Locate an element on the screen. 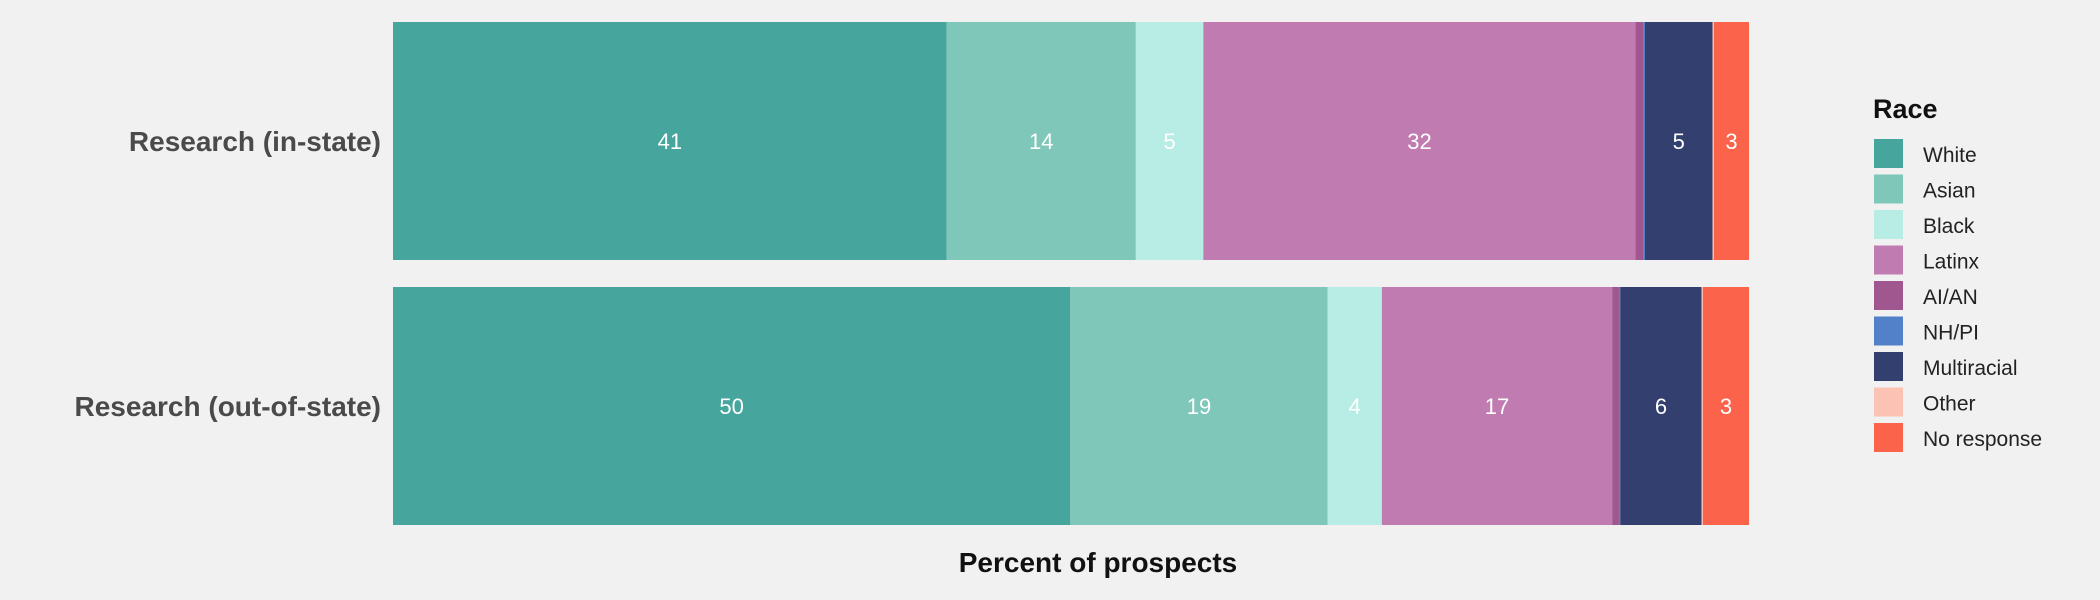 This screenshot has width=2100, height=600. x-axis-title: Percent of prospects is located at coordinates (1098, 562).